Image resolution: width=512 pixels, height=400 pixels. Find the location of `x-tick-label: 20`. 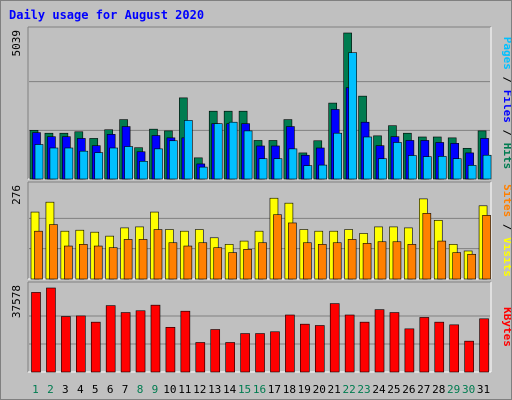

x-tick-label: 20 is located at coordinates (319, 389).